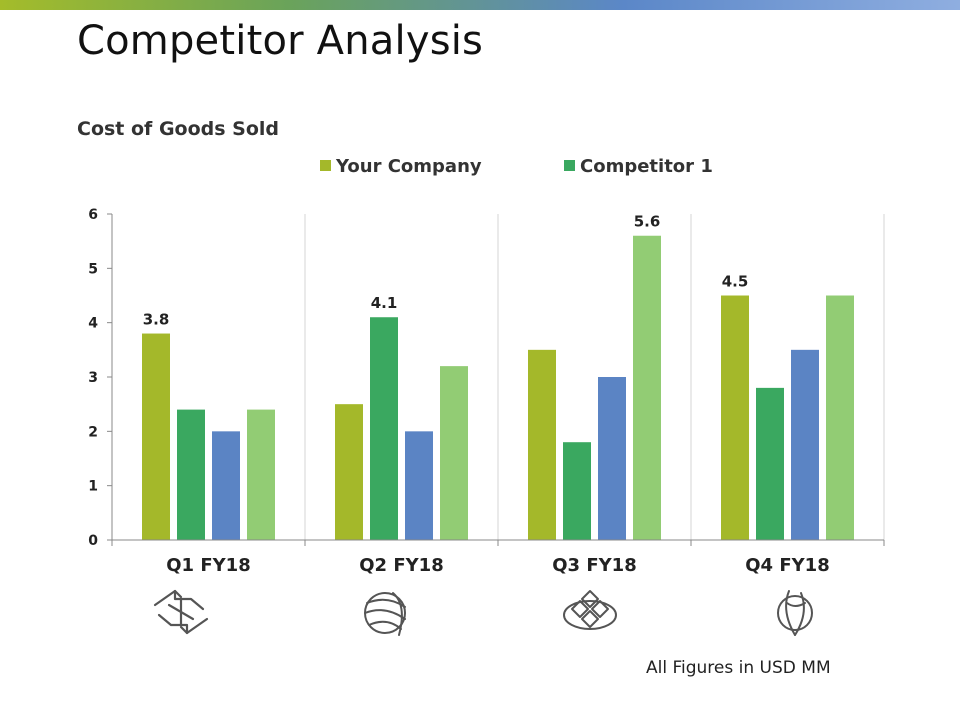 The height and width of the screenshot is (720, 960). I want to click on footnote: All Figures in USD MM, so click(738, 668).